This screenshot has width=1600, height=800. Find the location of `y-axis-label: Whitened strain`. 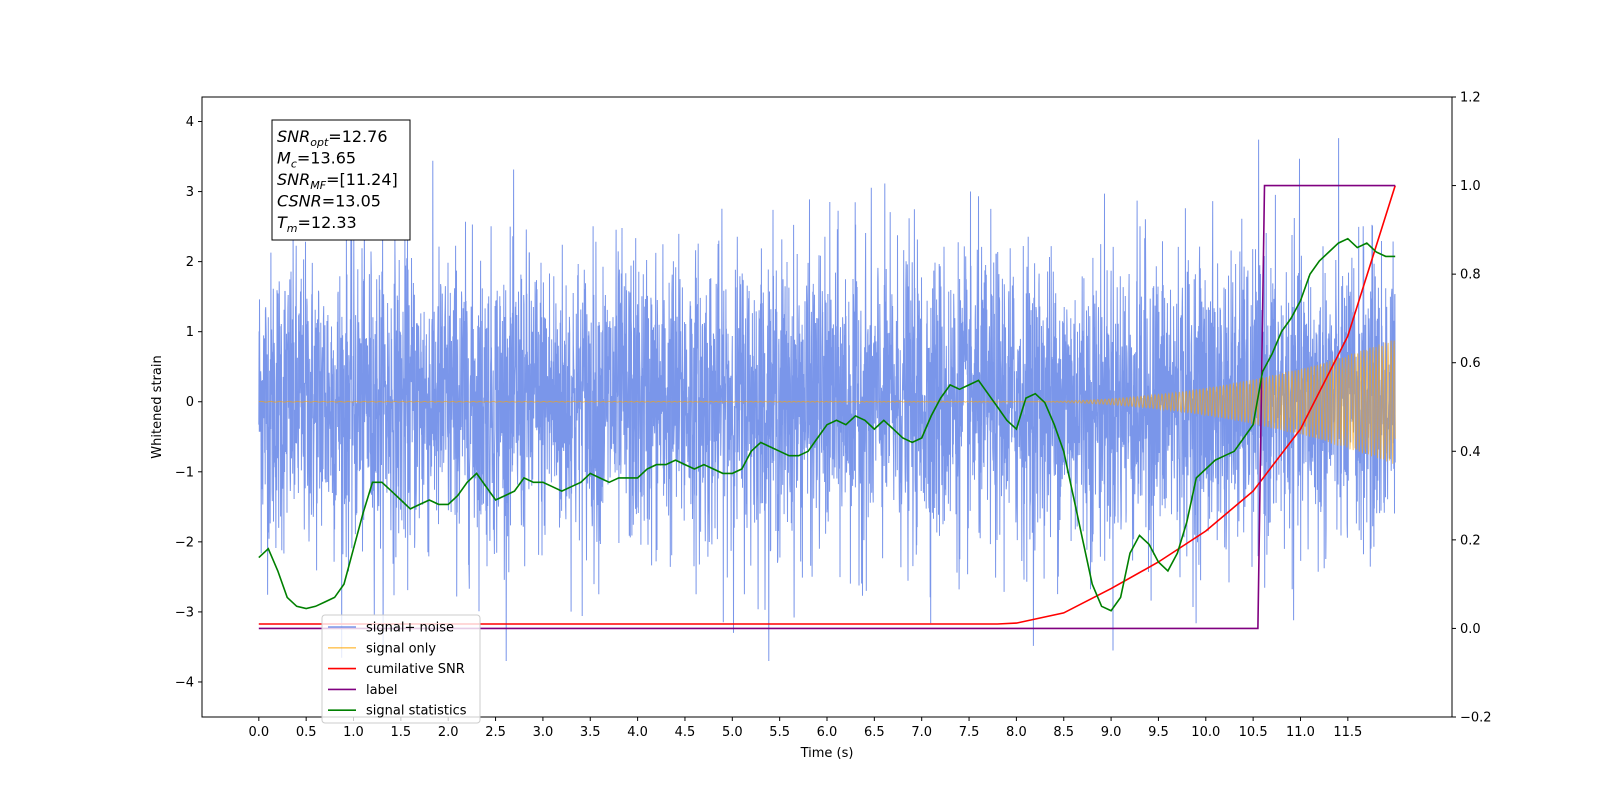

y-axis-label: Whitened strain is located at coordinates (157, 406).